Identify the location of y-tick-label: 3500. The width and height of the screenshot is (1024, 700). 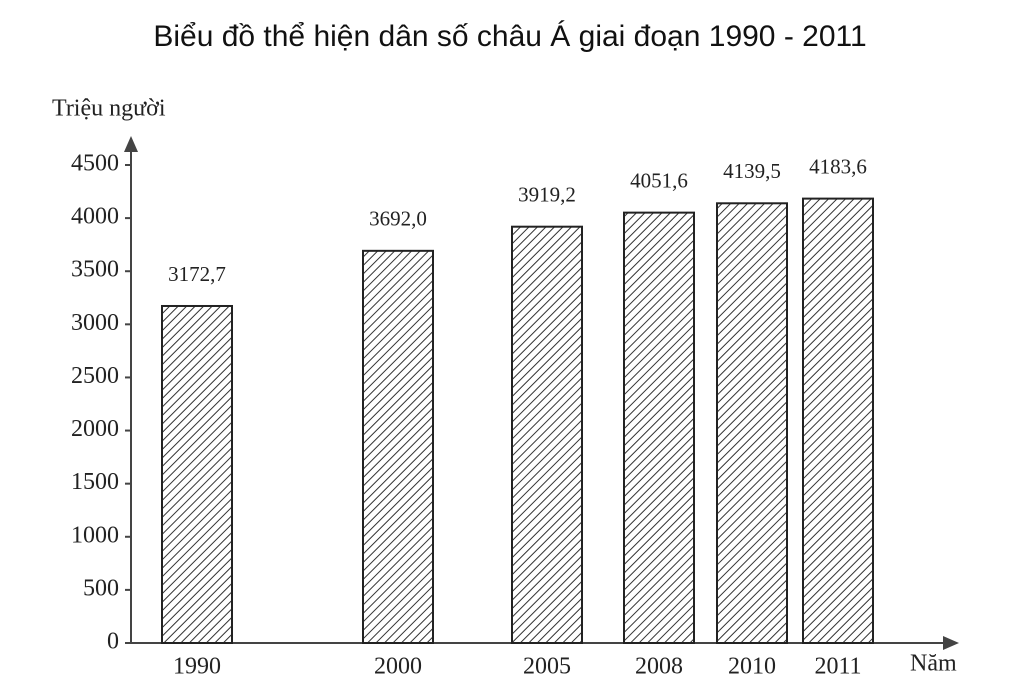
(95, 270).